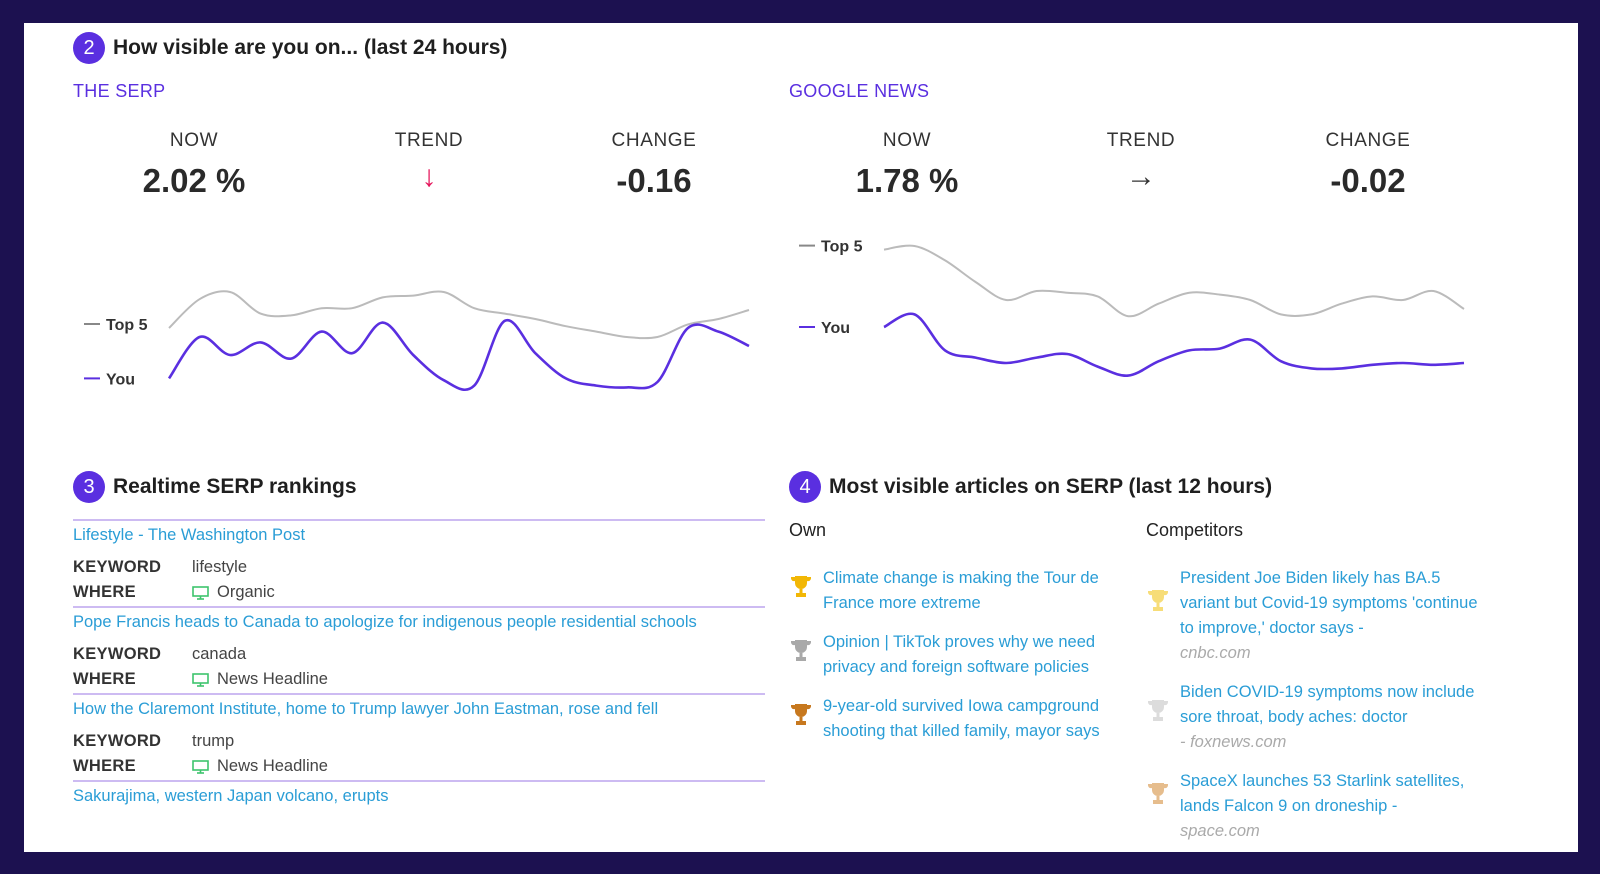 The image size is (1600, 874). What do you see at coordinates (654, 140) in the screenshot?
I see `serp-change-label: CHANGE` at bounding box center [654, 140].